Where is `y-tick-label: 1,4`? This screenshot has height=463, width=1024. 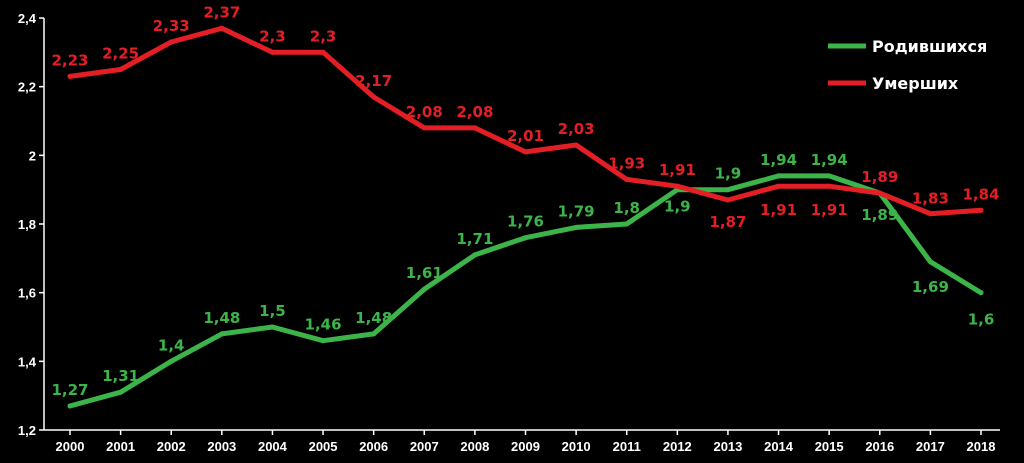
y-tick-label: 1,4 is located at coordinates (27, 361).